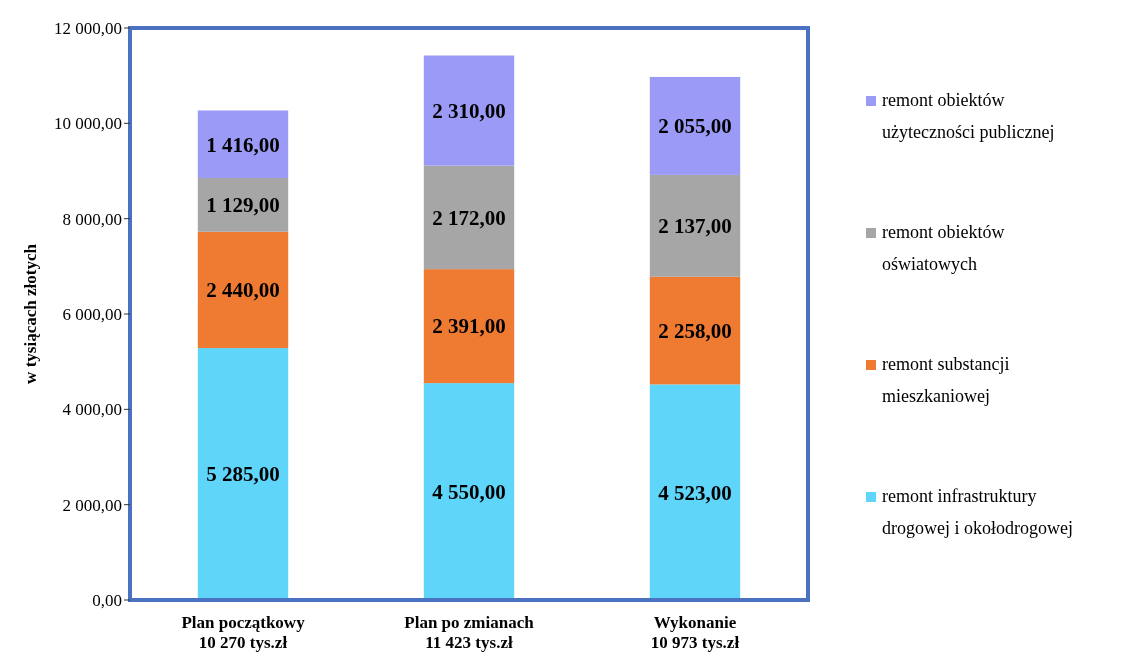 Image resolution: width=1126 pixels, height=659 pixels. I want to click on data-label: 1 129,00, so click(243, 205).